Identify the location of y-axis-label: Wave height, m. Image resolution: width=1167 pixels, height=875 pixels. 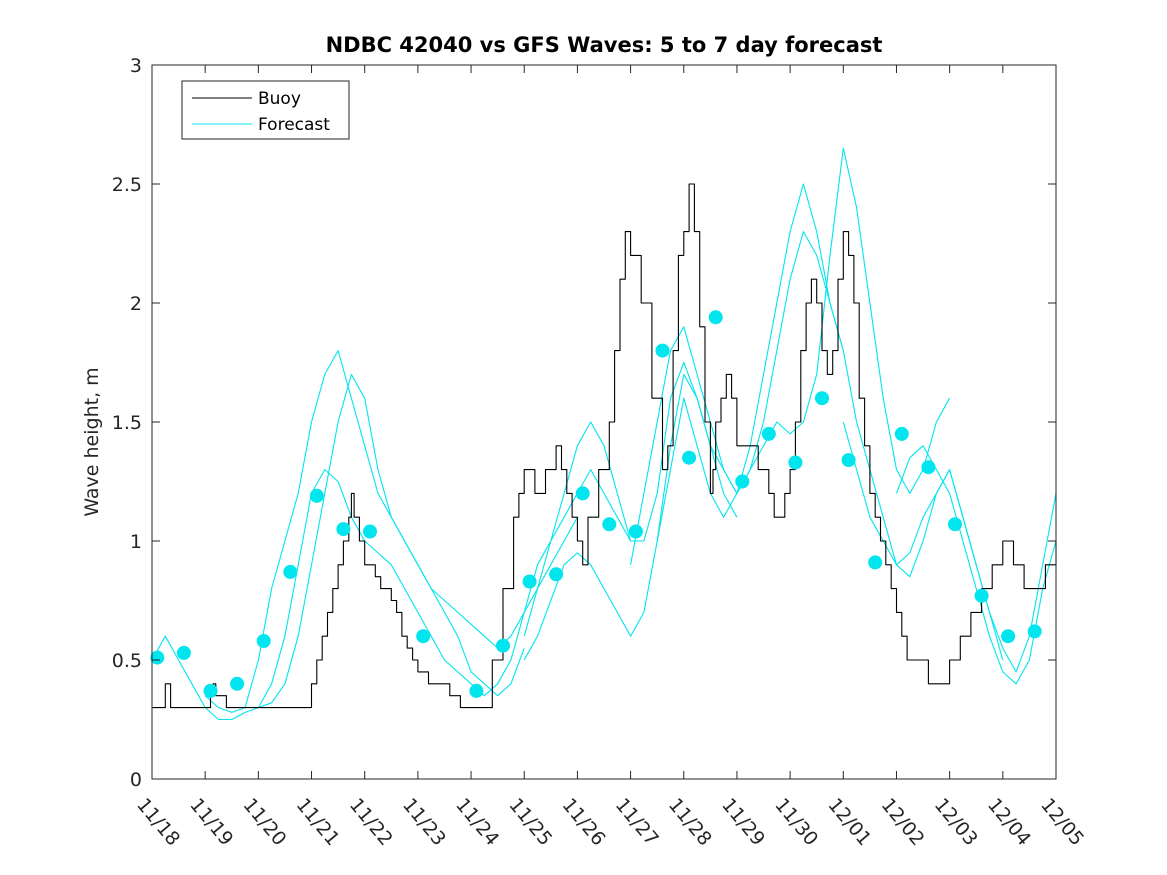
(92, 441).